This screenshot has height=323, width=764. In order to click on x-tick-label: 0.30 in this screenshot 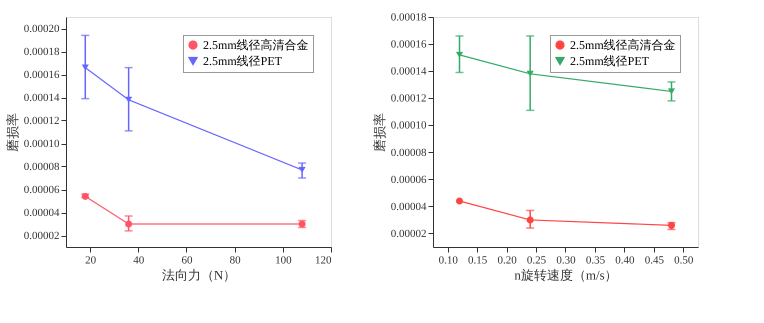, I will do `click(566, 260)`.